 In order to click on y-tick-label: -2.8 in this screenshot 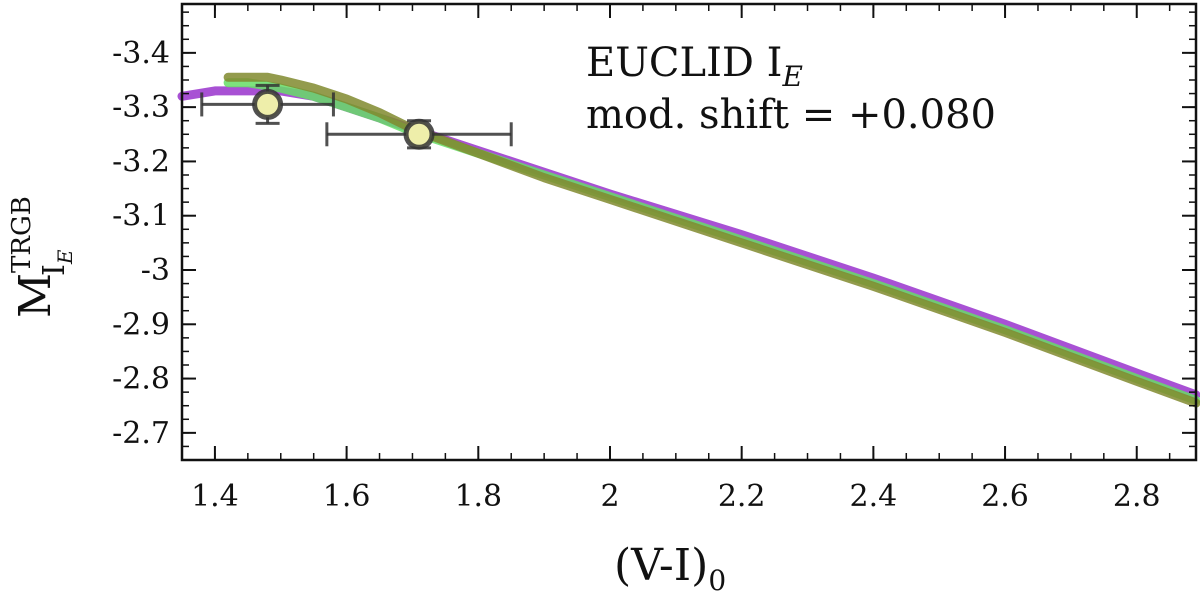, I will do `click(141, 379)`.